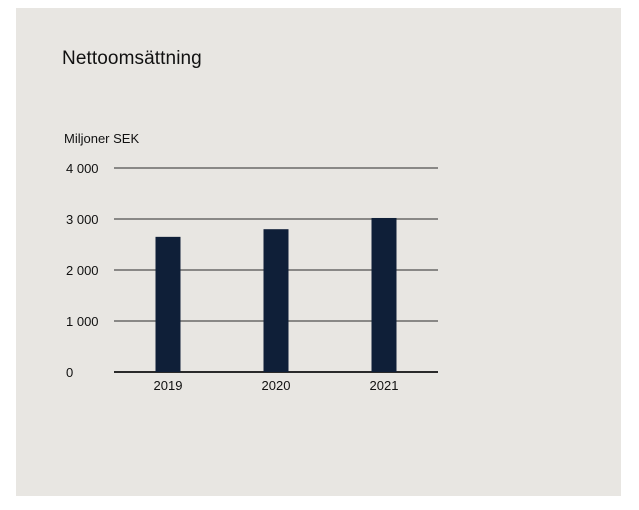 Image resolution: width=639 pixels, height=510 pixels. I want to click on bars, so click(276, 294).